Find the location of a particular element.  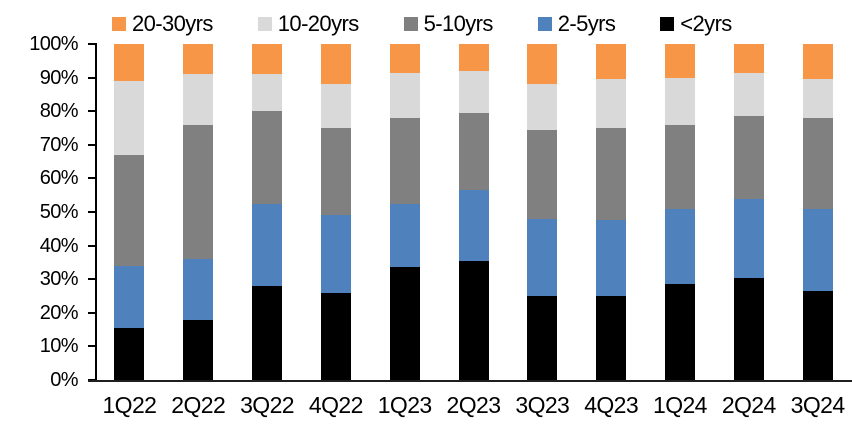

bar-segment-2yrs-4Q22 is located at coordinates (335, 336).